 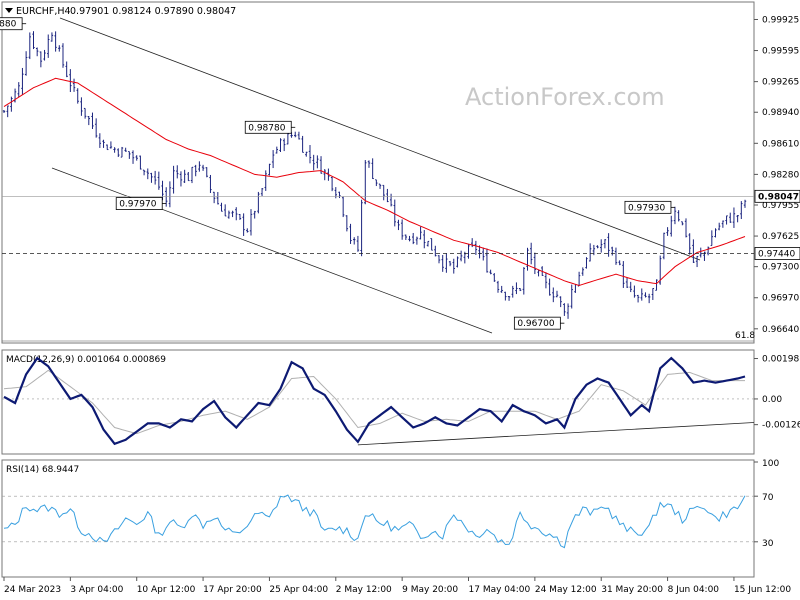 I want to click on macd-line, so click(x=374, y=401).